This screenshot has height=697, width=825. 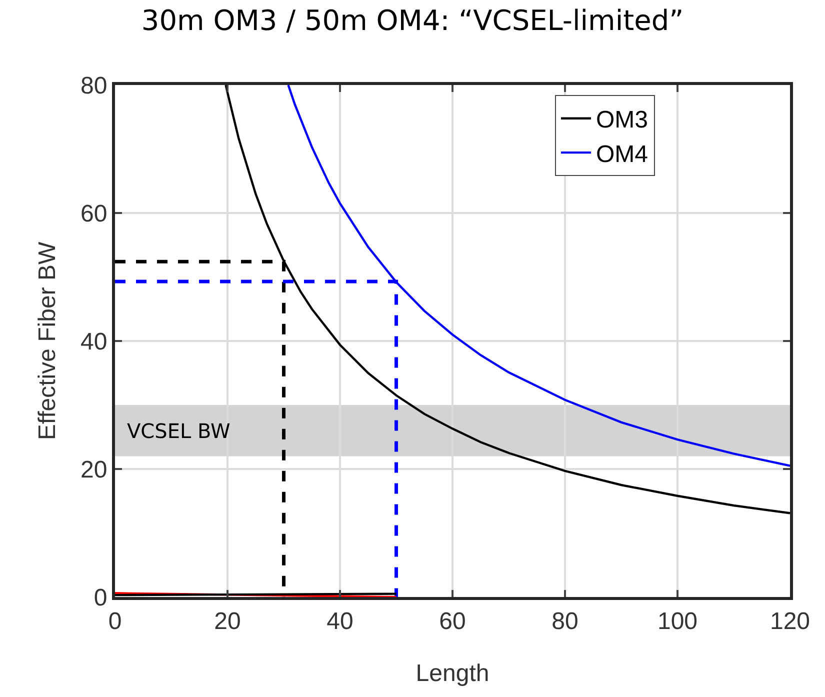 I want to click on x-tick-label: 40, so click(x=340, y=621).